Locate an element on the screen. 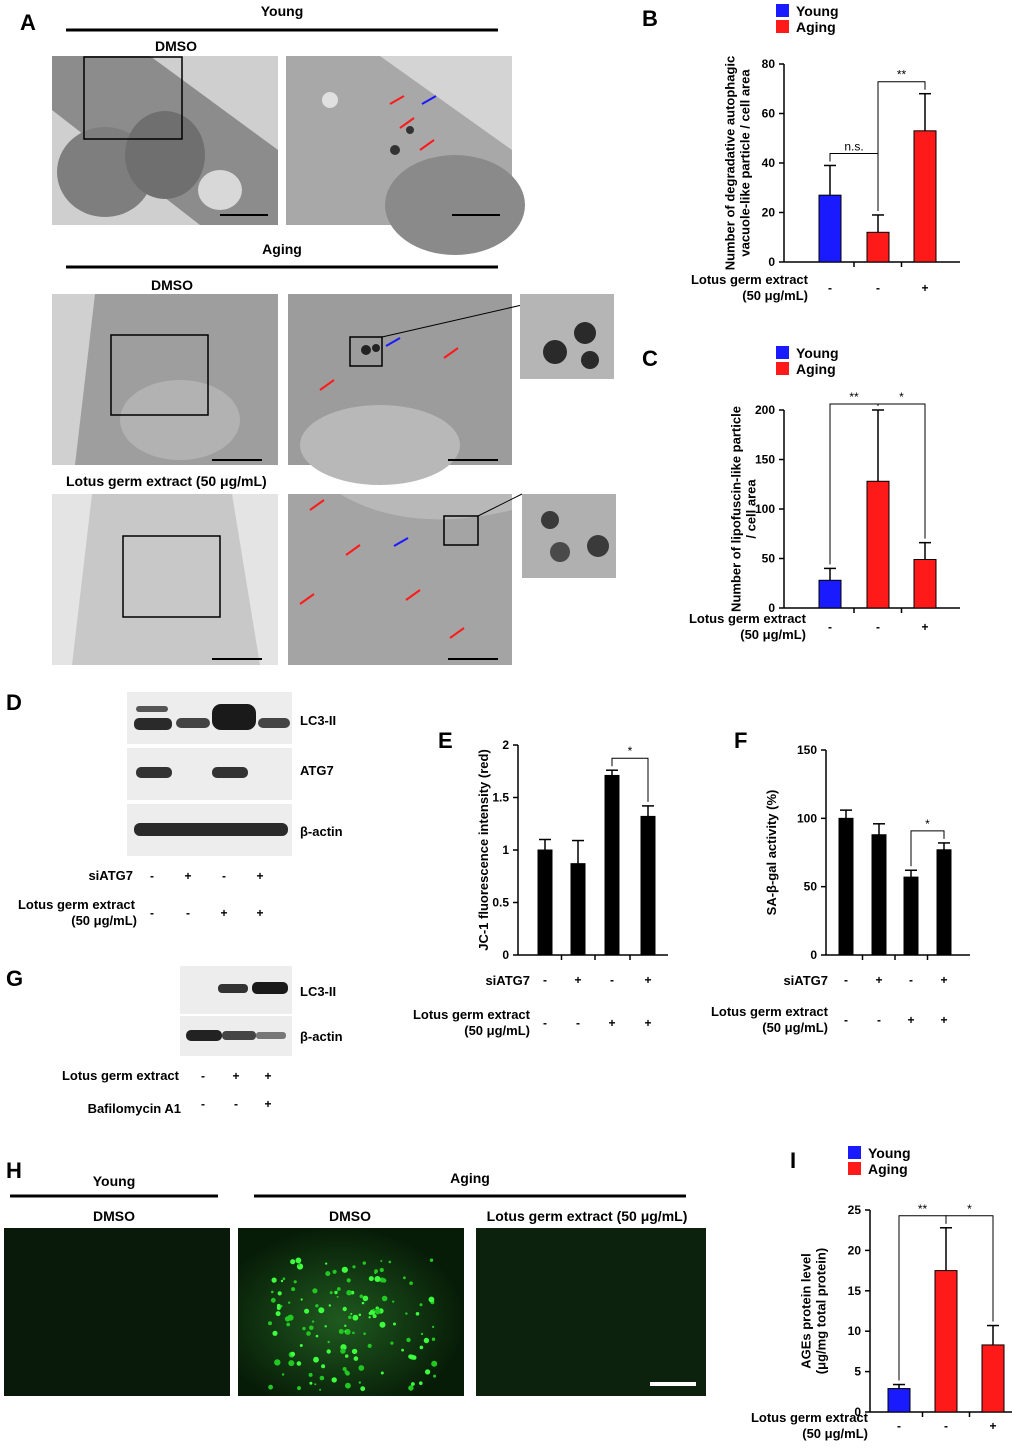  band-label: LC3-II is located at coordinates (318, 991).